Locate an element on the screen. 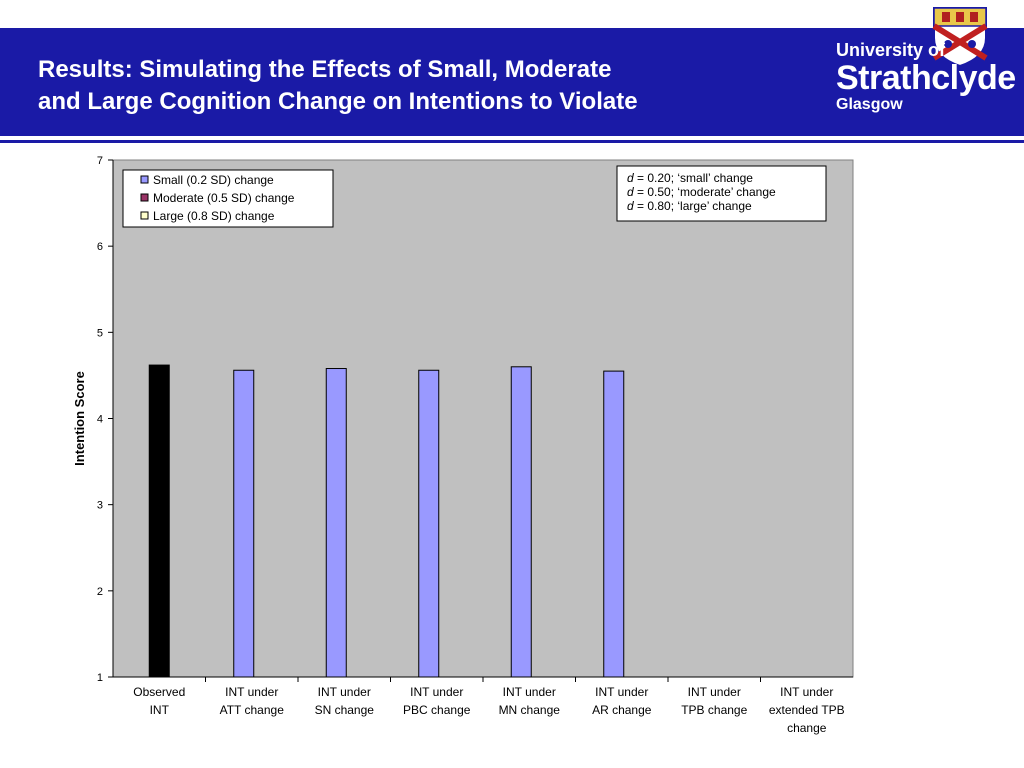  bar-observed is located at coordinates (159, 521).